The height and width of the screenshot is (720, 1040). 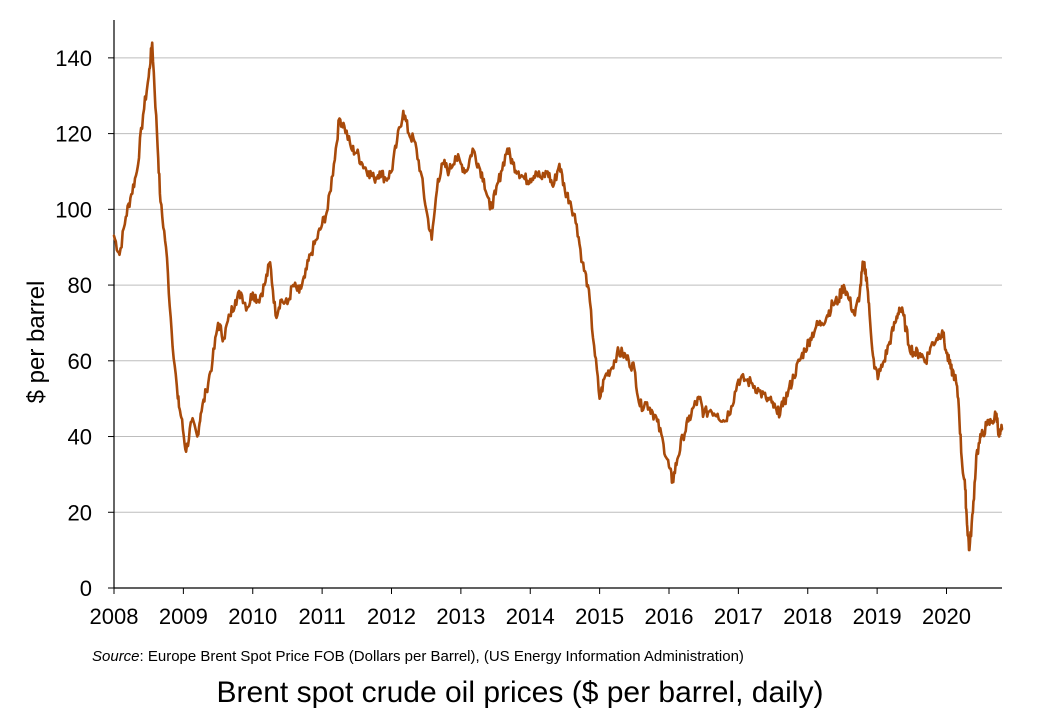 I want to click on x-tick-label: 2013, so click(x=460, y=616).